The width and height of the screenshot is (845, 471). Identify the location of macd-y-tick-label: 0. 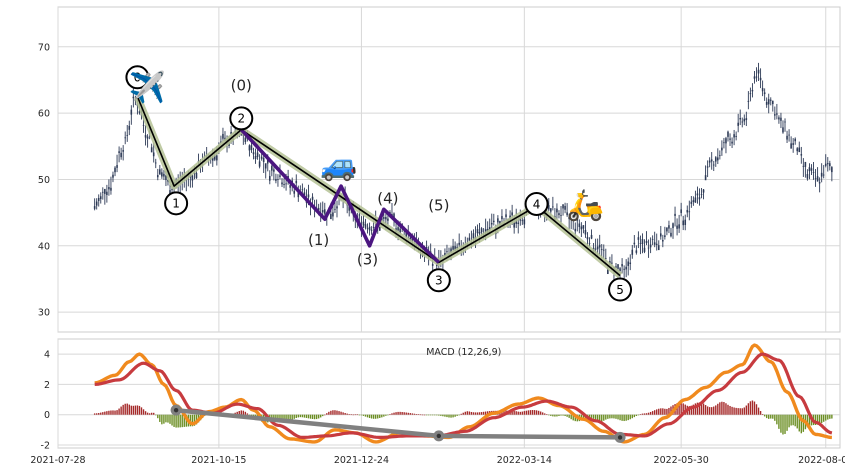
(47, 415).